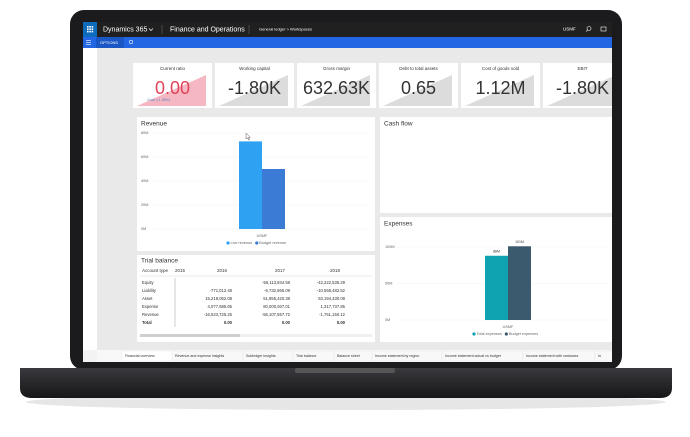 This screenshot has height=437, width=690. I want to click on cell: -10,558,482.52, so click(331, 290).